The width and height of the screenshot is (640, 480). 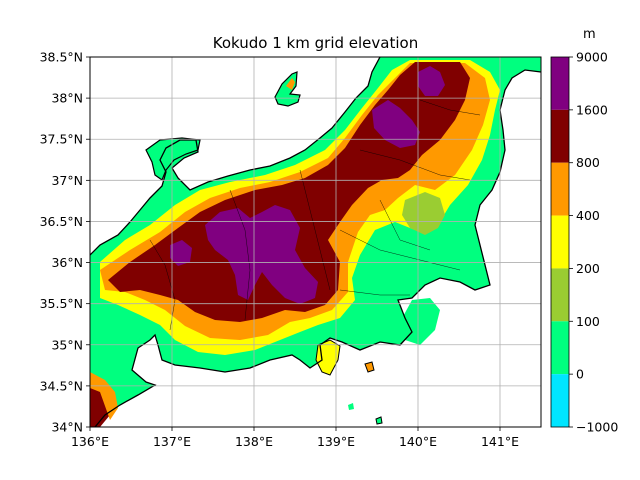 I want to click on colorbar-frame, so click(x=560, y=242).